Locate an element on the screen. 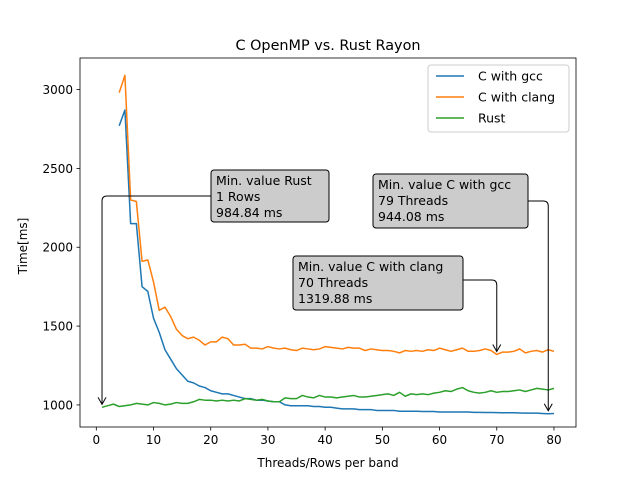 The image size is (640, 480). y-tick-label: 2000 is located at coordinates (57, 248).